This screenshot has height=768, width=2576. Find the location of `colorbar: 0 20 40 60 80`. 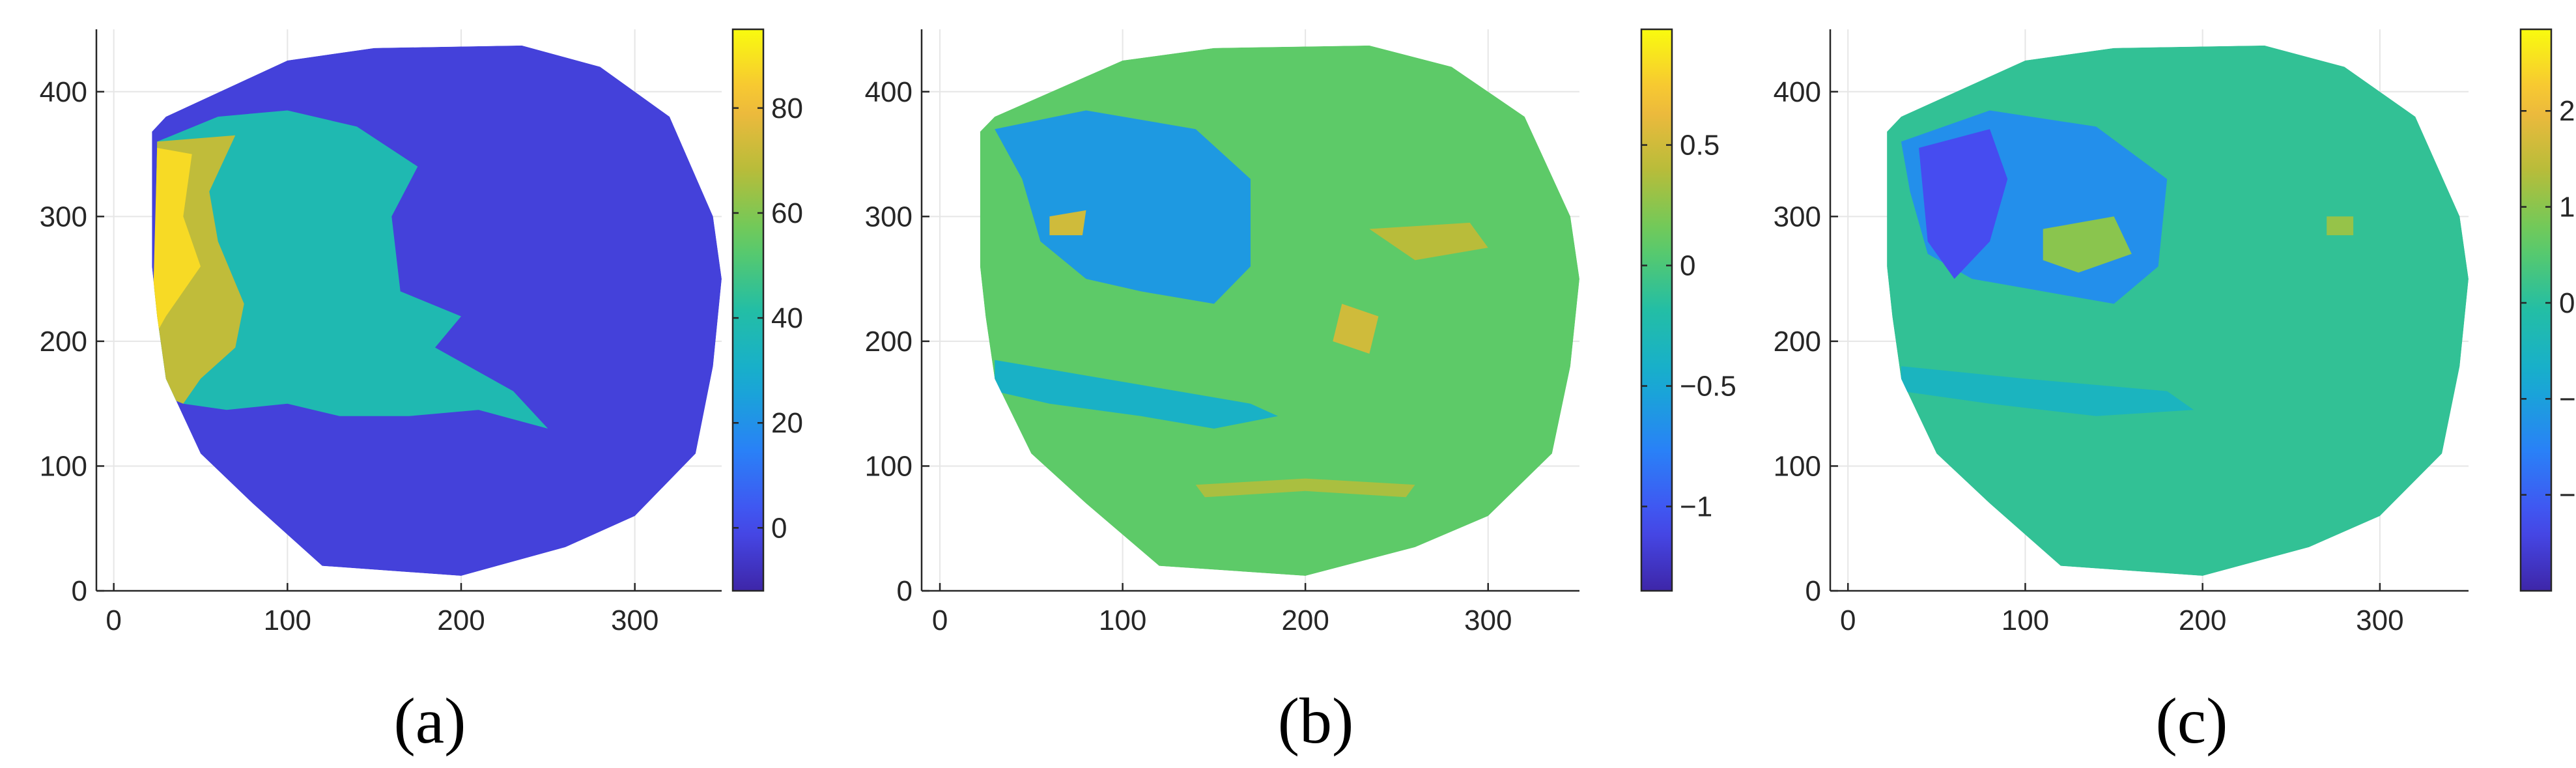

colorbar: 0 20 40 60 80 is located at coordinates (767, 310).